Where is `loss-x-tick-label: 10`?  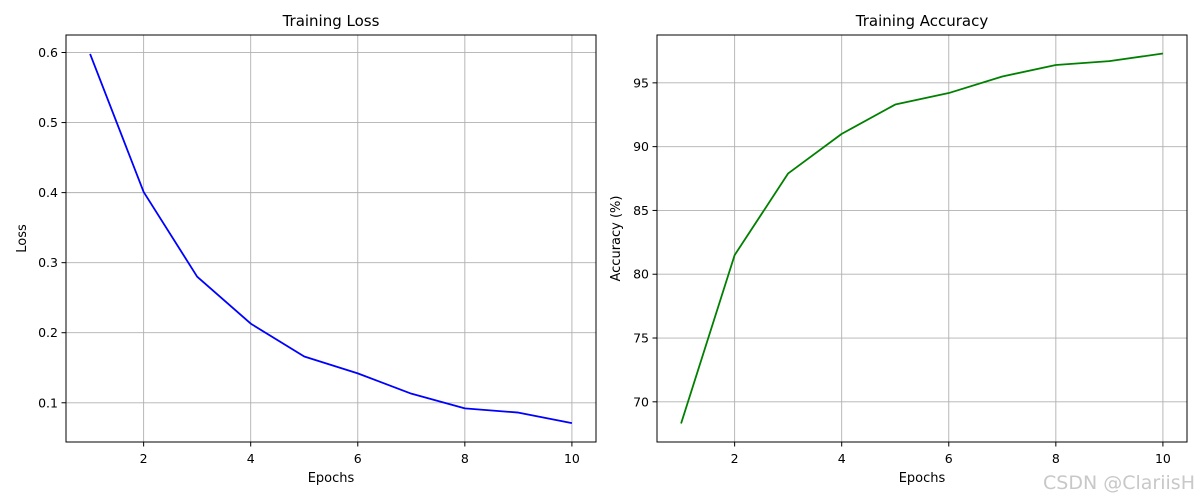
loss-x-tick-label: 10 is located at coordinates (572, 458).